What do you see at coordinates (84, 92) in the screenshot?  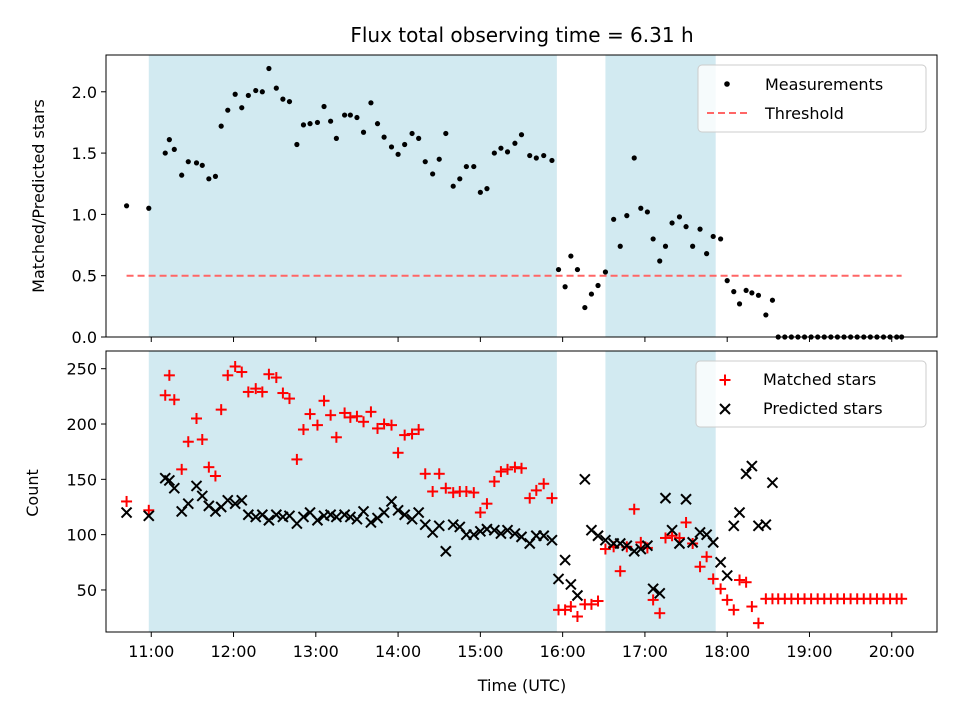 I see `y-tick-label: 2.0` at bounding box center [84, 92].